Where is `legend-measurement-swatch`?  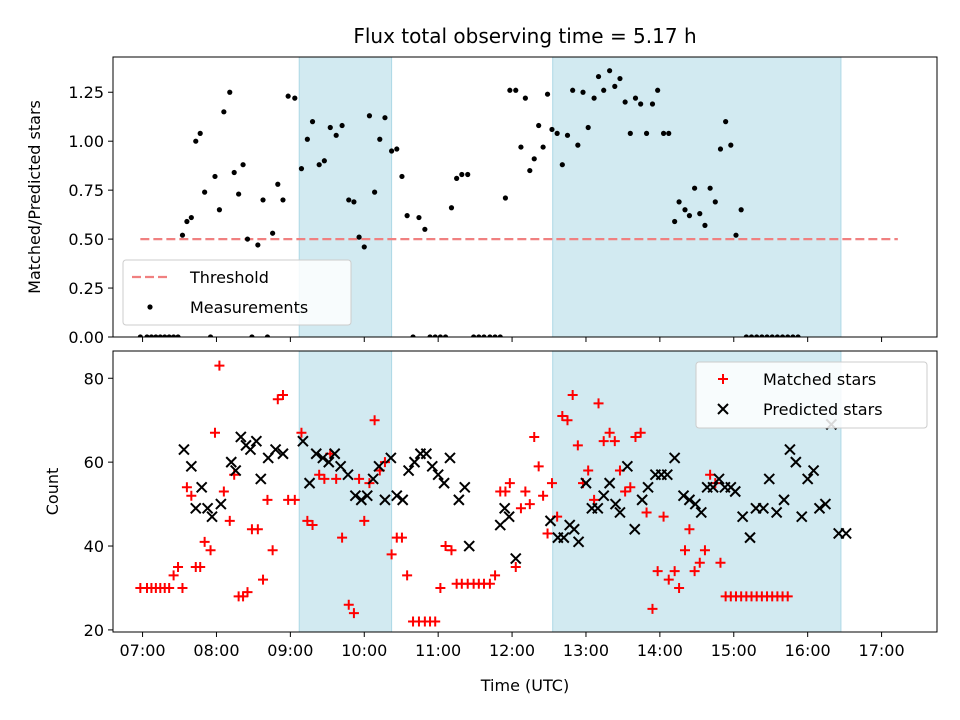 legend-measurement-swatch is located at coordinates (150, 307).